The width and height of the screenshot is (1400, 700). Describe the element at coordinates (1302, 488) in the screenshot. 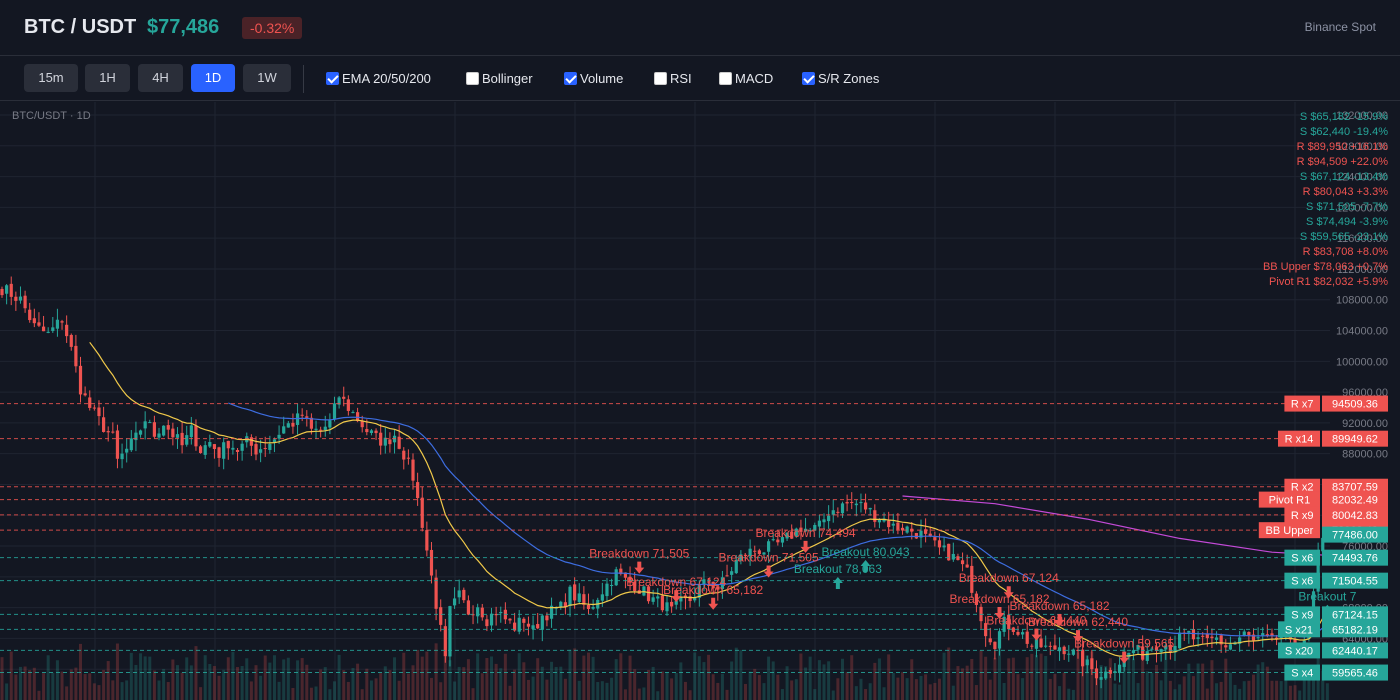

I see `sr-tag-label: R x2` at that location.